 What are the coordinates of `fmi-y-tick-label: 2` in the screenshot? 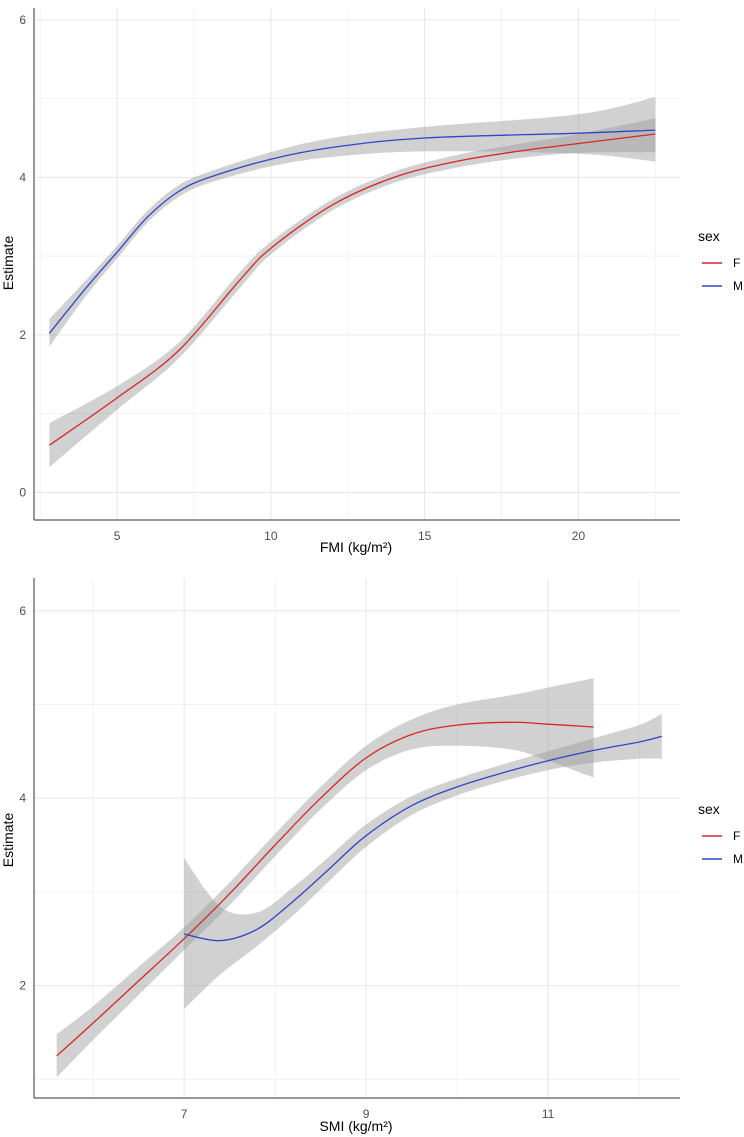 It's located at (22, 335).